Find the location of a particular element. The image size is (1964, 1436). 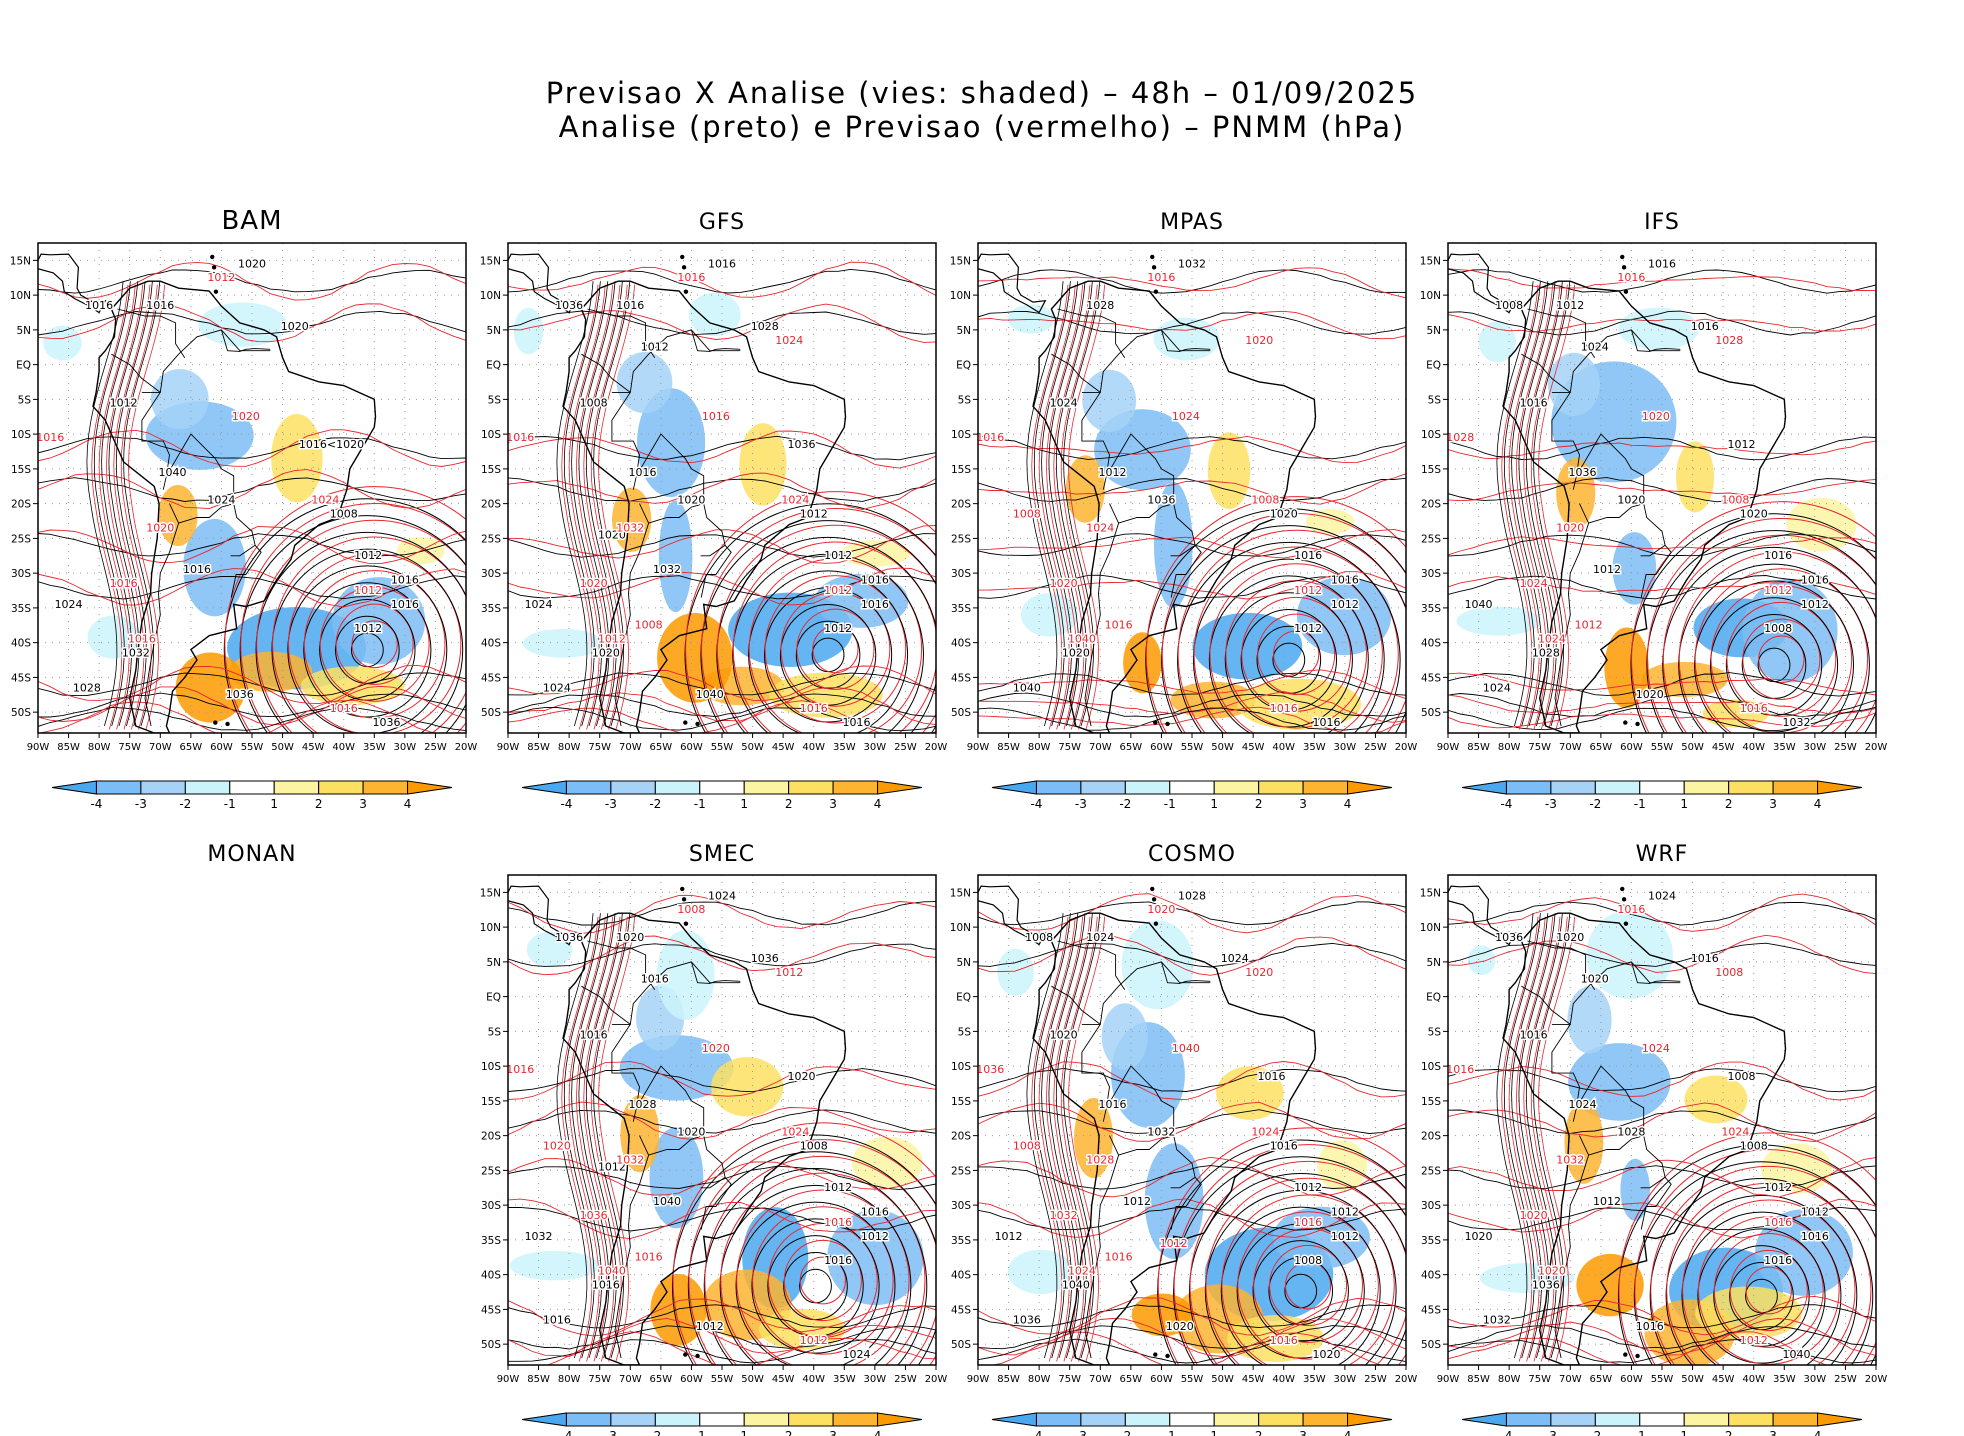

lon-tick-label: 90W is located at coordinates (508, 747).